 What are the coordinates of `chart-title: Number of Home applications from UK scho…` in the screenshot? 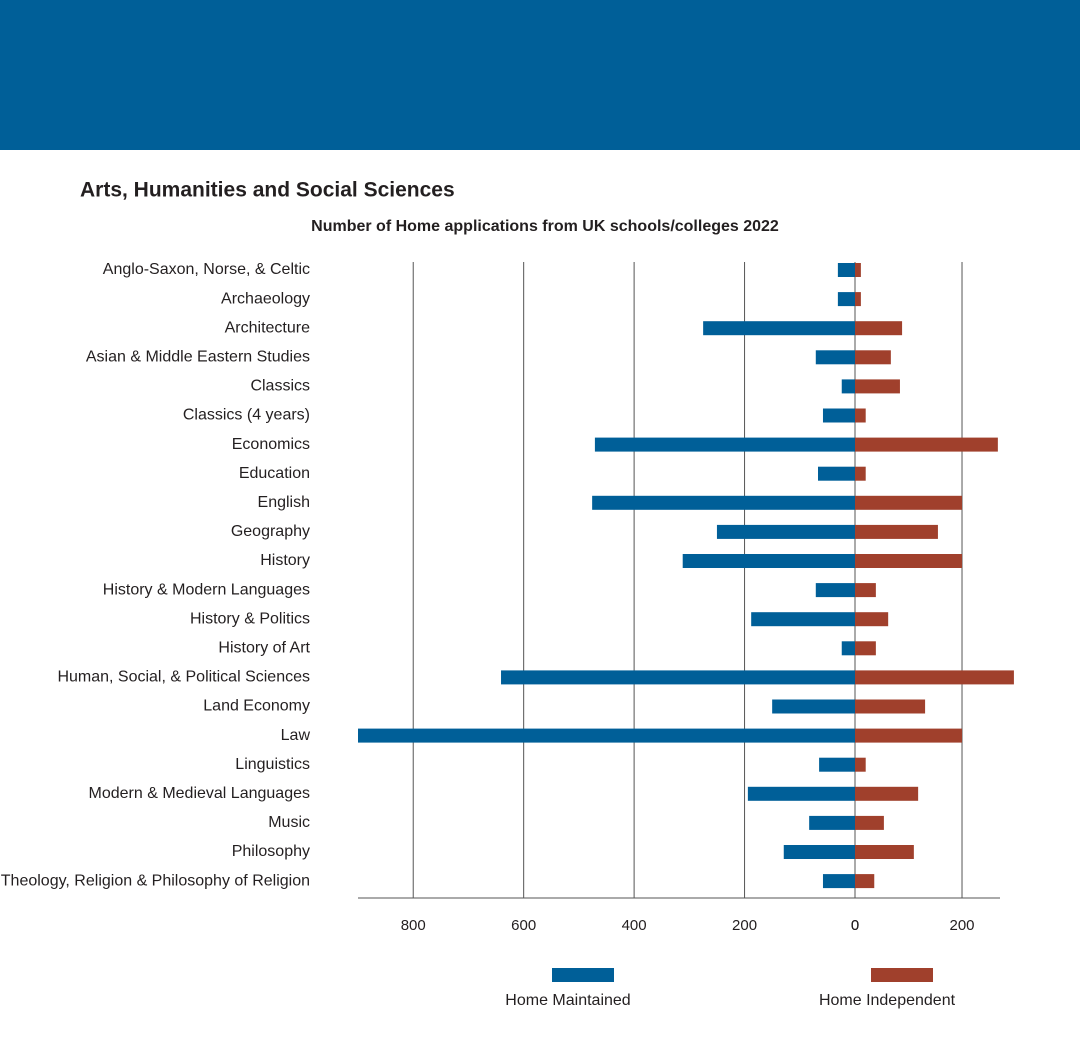 It's located at (545, 226).